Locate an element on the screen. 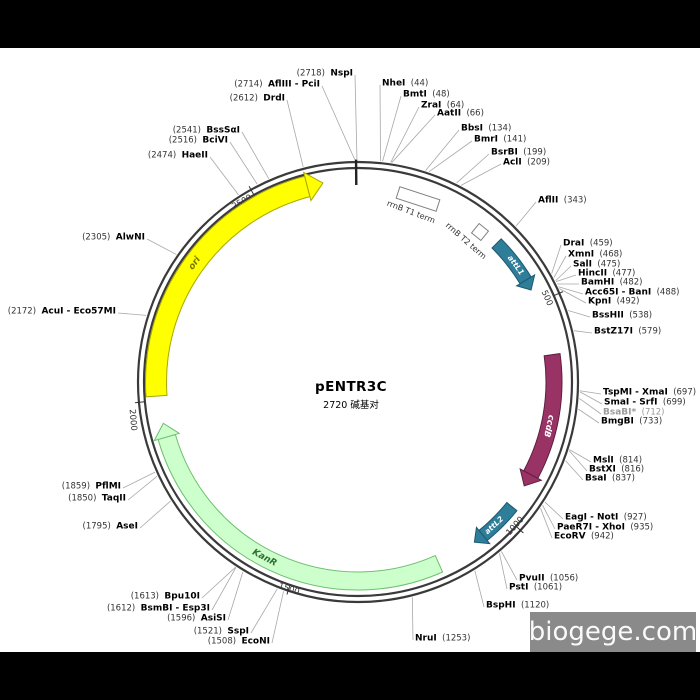 The image size is (700, 700). restriction-site-label: EagI - NotI (927) is located at coordinates (606, 517).